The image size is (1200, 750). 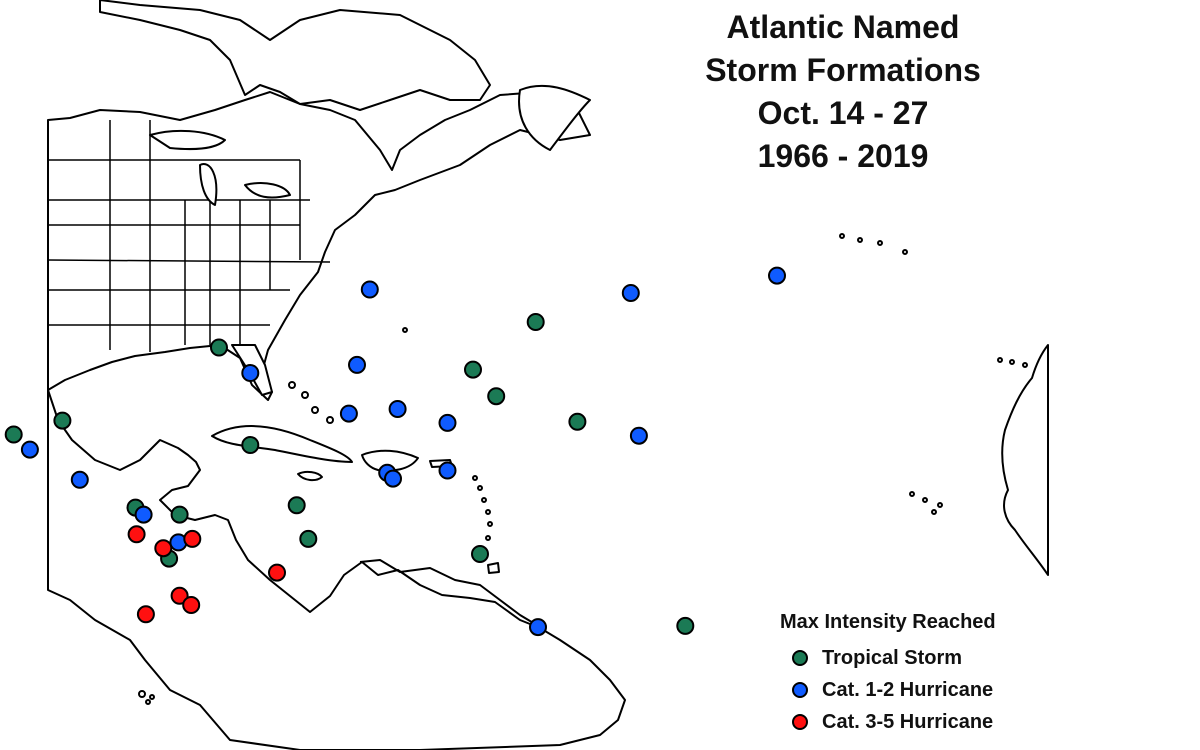 What do you see at coordinates (968, 436) in the screenshot?
I see `atlantic-east-islands` at bounding box center [968, 436].